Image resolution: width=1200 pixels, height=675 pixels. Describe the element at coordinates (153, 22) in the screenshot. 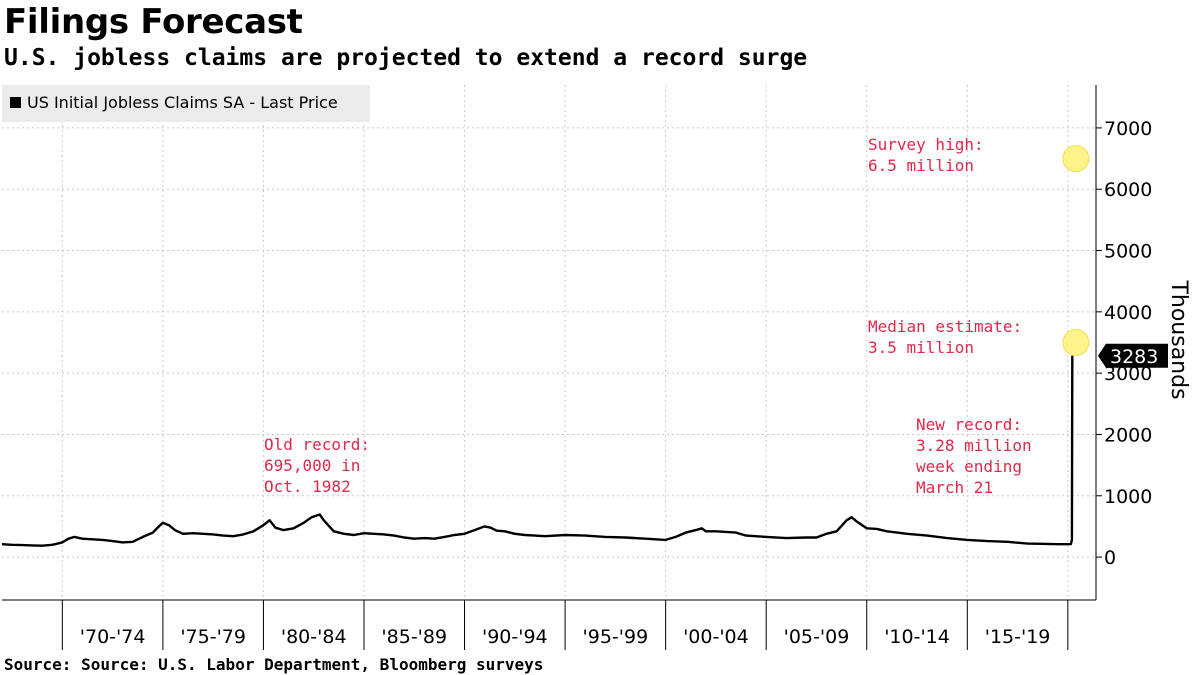

I see `chart-title: Filings Forecast` at that location.